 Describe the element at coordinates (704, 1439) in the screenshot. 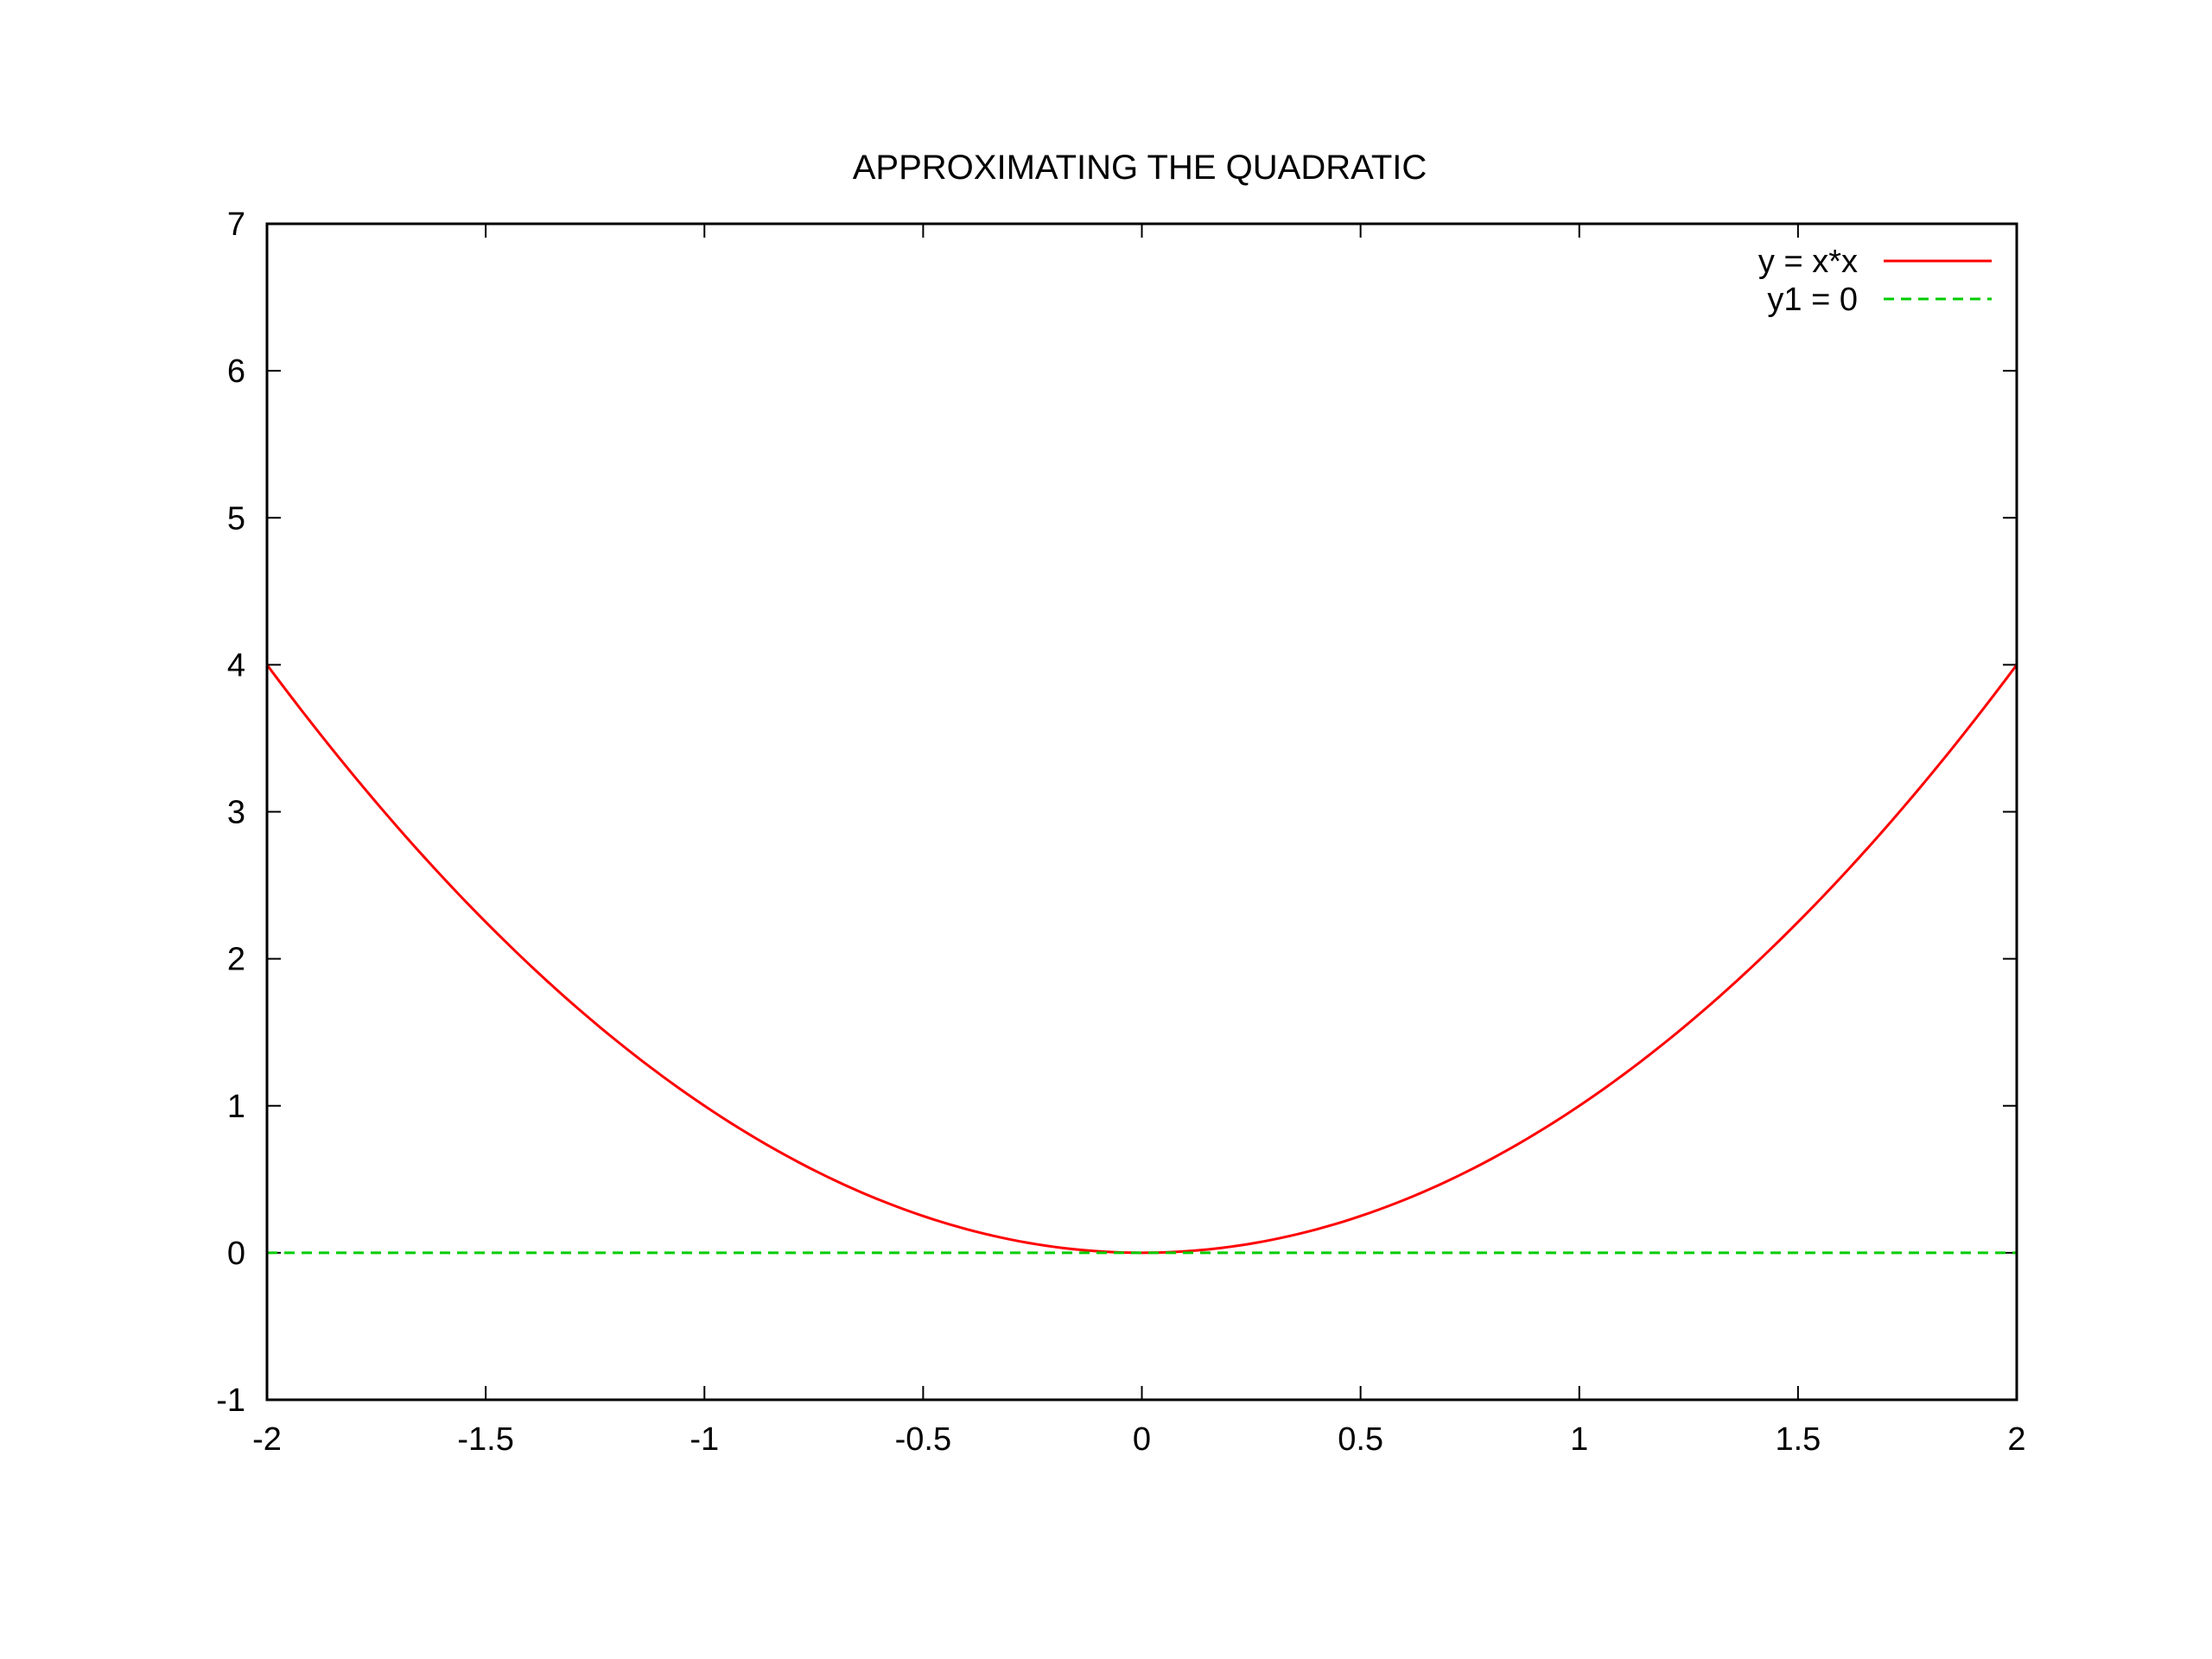

I see `x-tick-label: -1` at that location.